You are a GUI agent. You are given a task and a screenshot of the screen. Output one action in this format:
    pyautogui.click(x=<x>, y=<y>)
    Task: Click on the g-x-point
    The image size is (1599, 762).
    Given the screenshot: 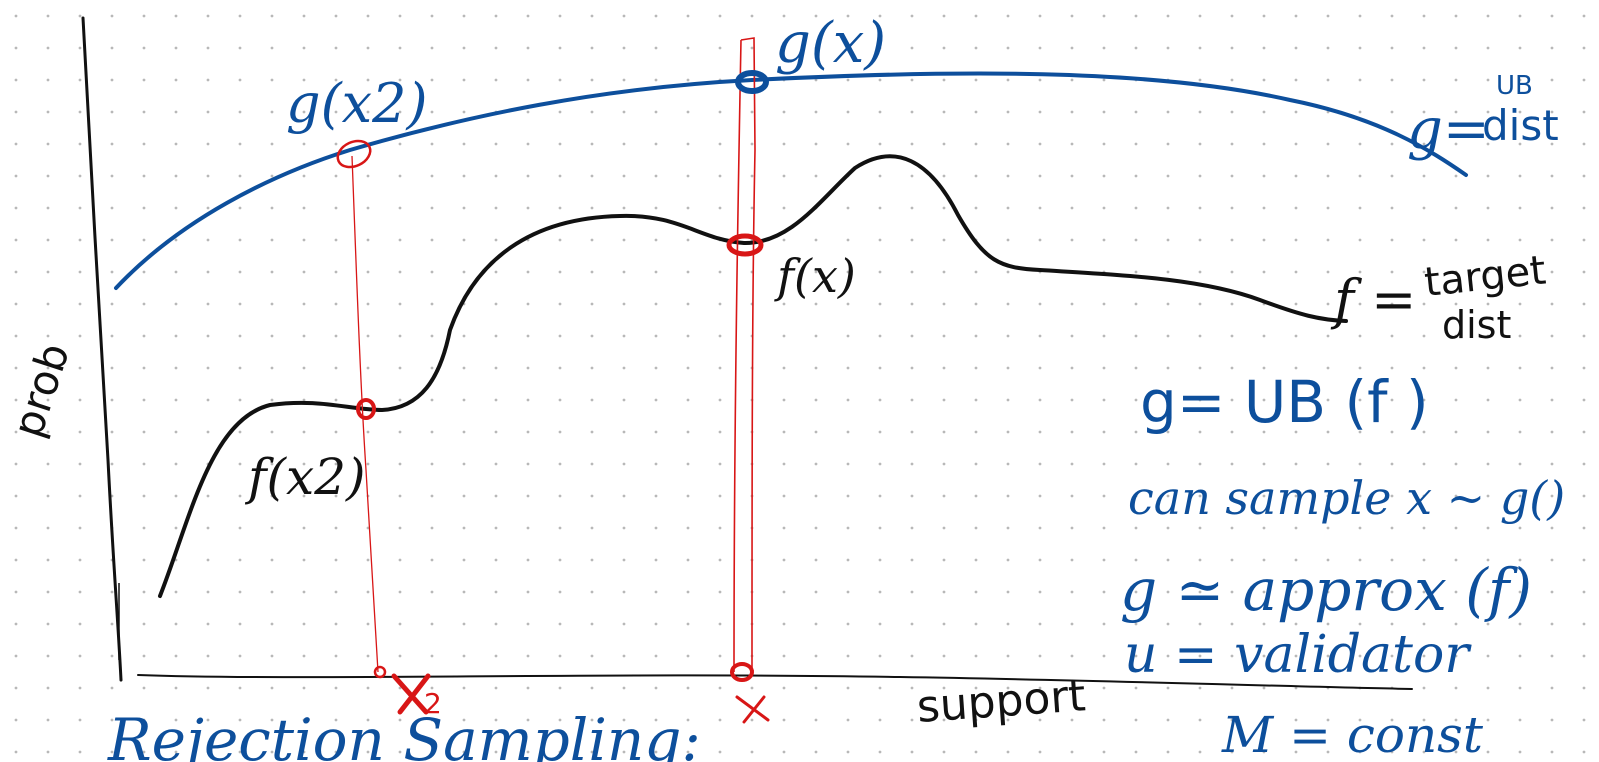 What is the action you would take?
    pyautogui.click(x=752, y=82)
    